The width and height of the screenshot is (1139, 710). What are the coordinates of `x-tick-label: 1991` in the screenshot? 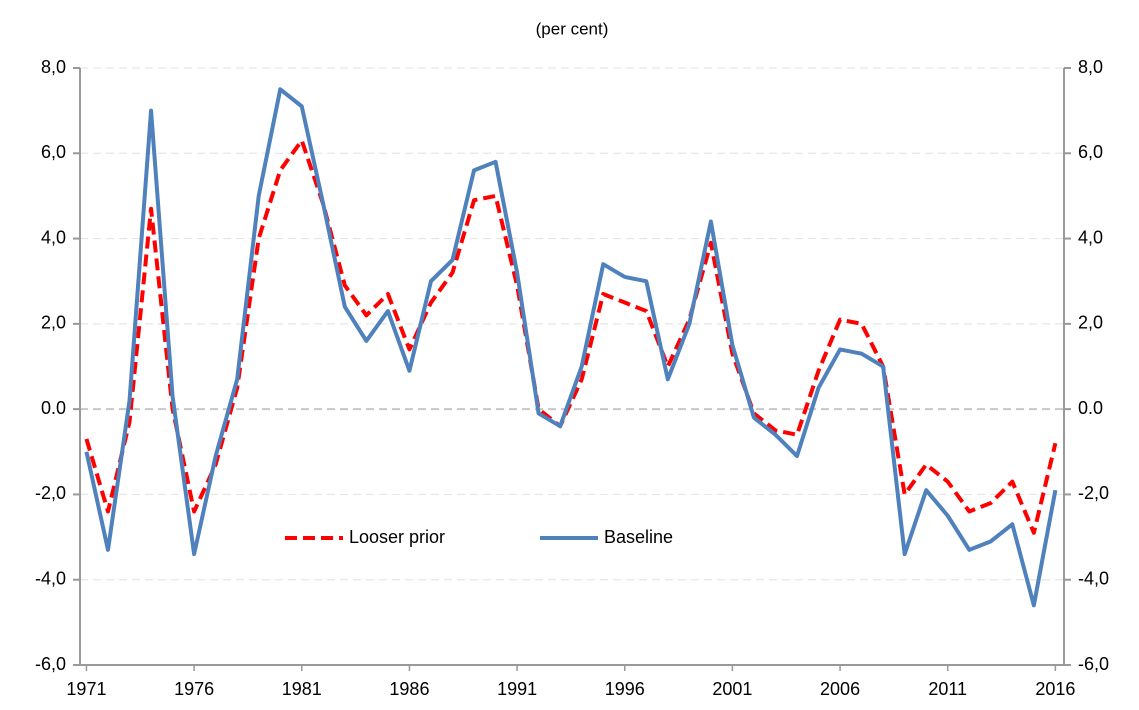 It's located at (517, 689).